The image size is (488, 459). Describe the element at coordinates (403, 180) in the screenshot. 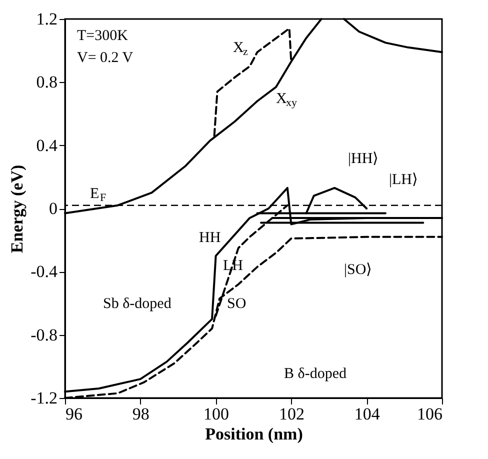

I see `annotation: |LH⟩` at that location.